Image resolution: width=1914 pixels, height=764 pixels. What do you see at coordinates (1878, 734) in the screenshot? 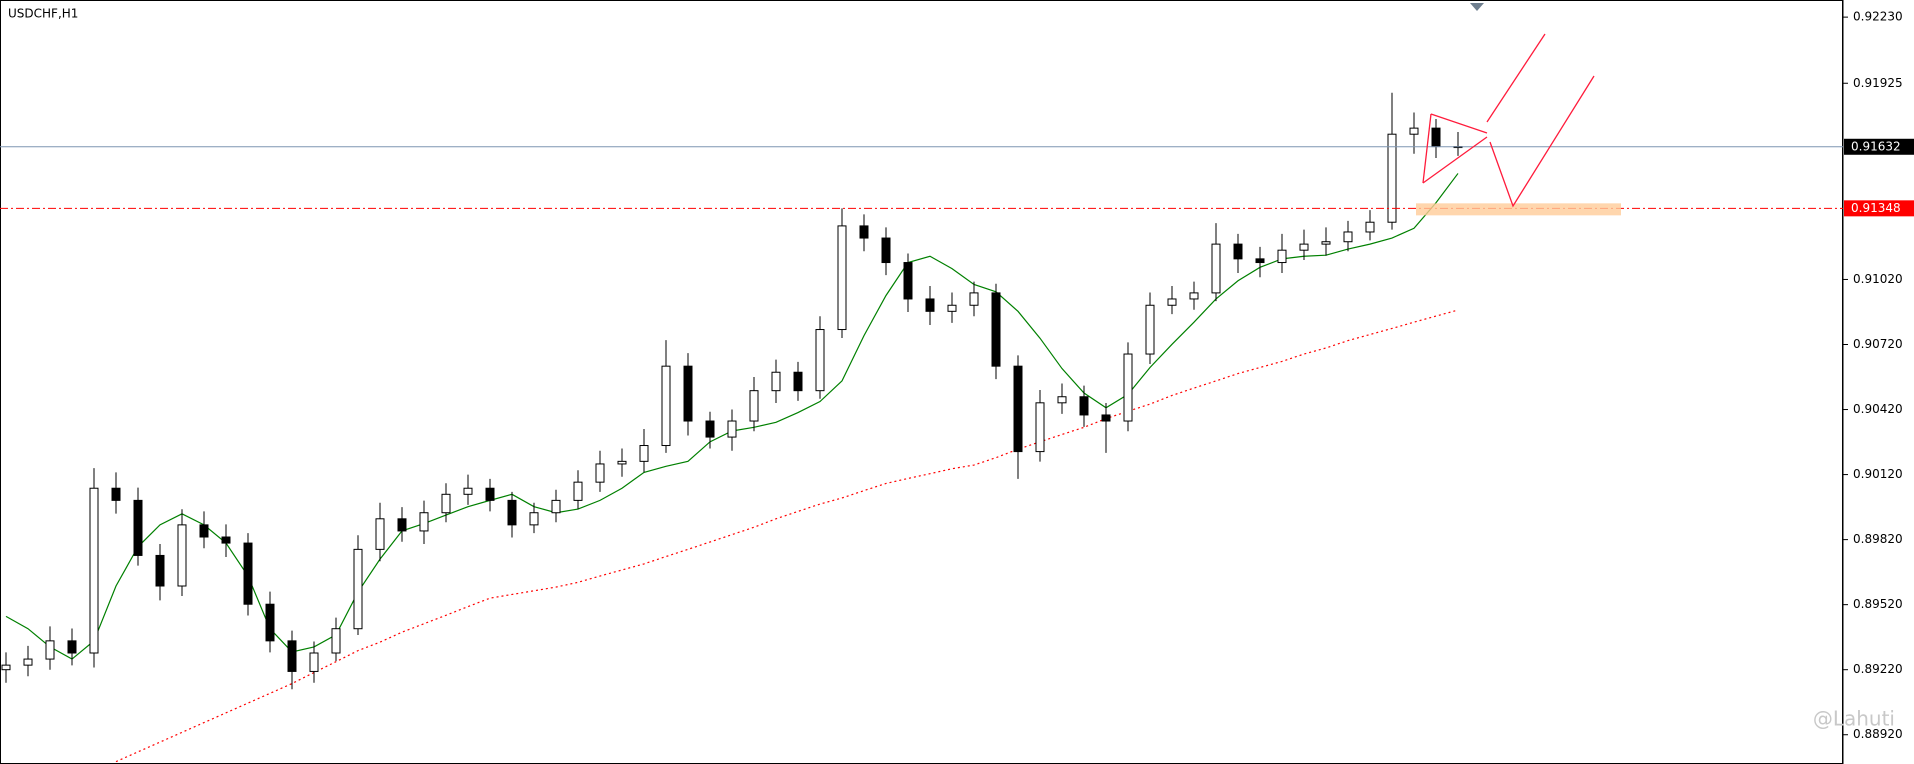
I see `y-tick-label: 0.88920` at bounding box center [1878, 734].